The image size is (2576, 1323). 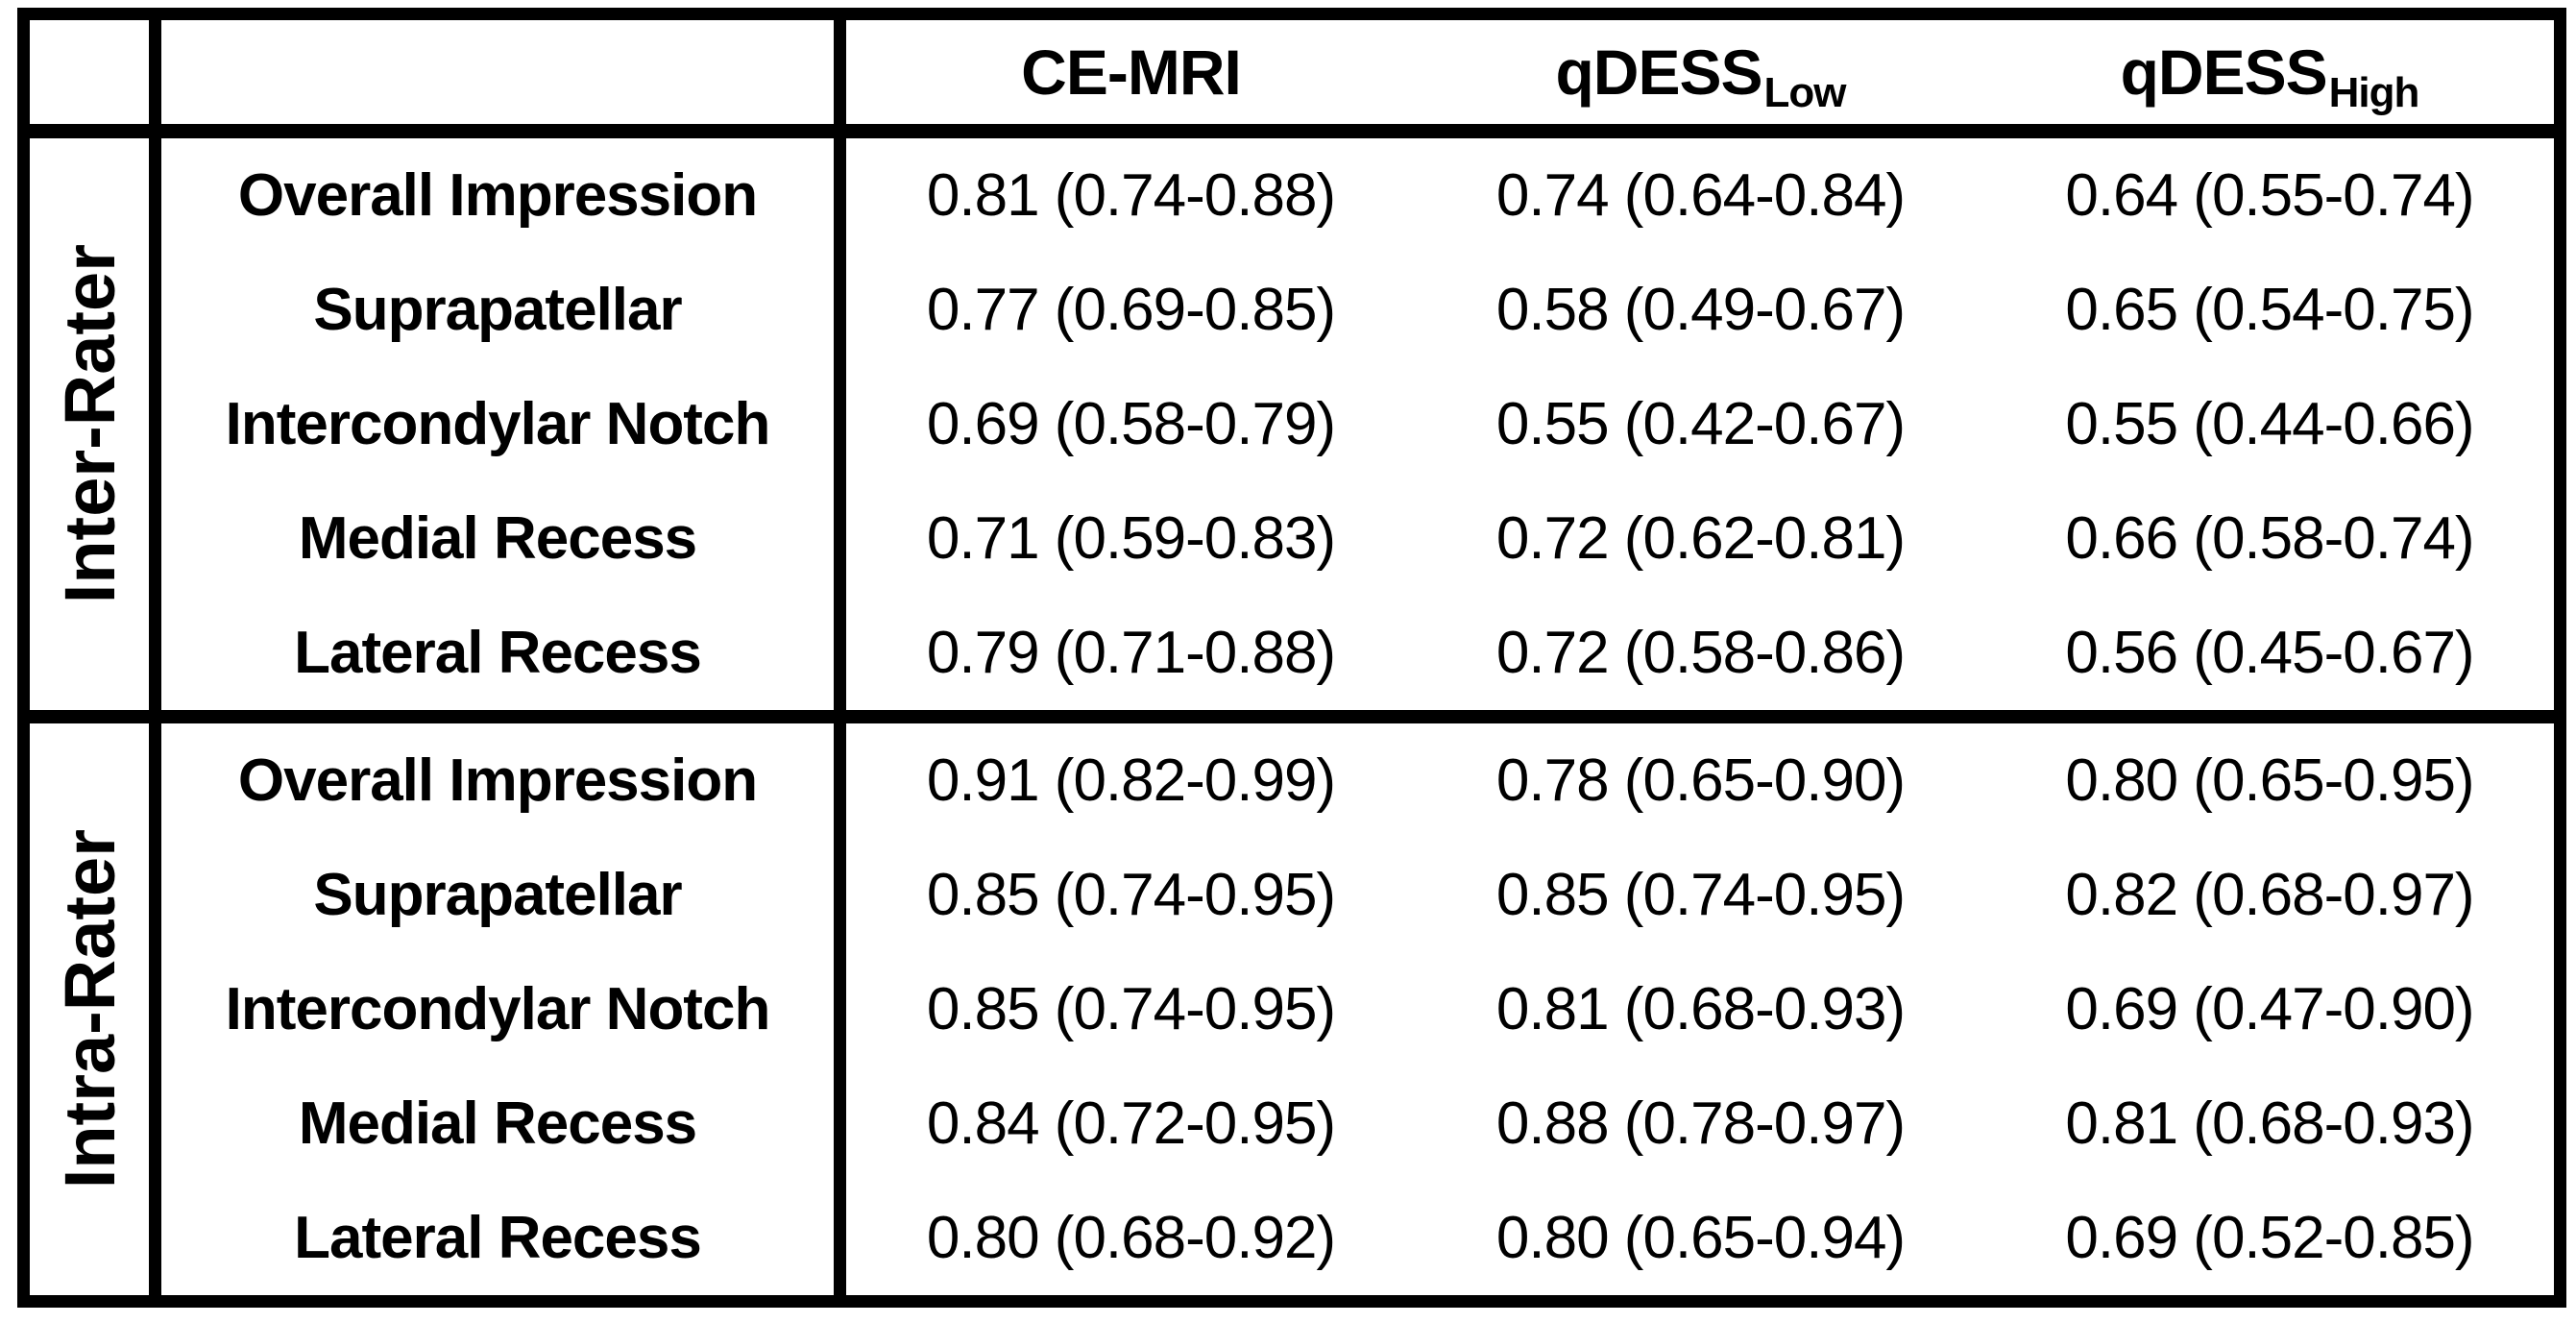 What do you see at coordinates (89, 72) in the screenshot?
I see `corner-cell-group` at bounding box center [89, 72].